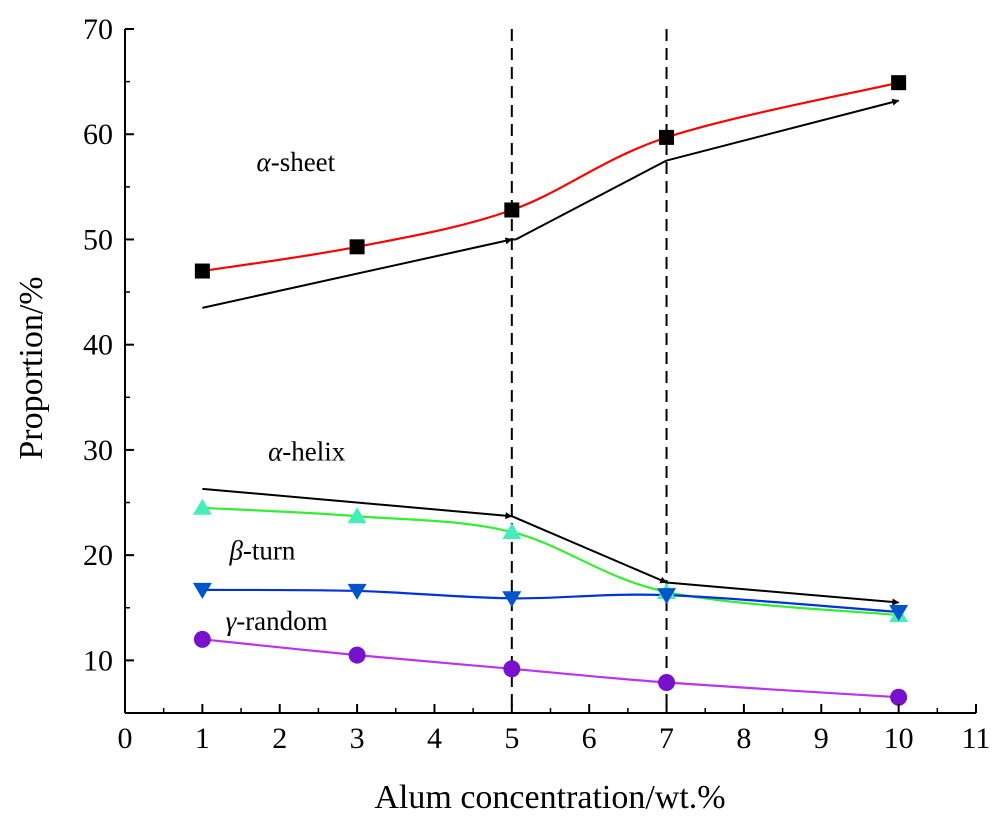  I want to click on x-tick-label-9: 9, so click(821, 738).